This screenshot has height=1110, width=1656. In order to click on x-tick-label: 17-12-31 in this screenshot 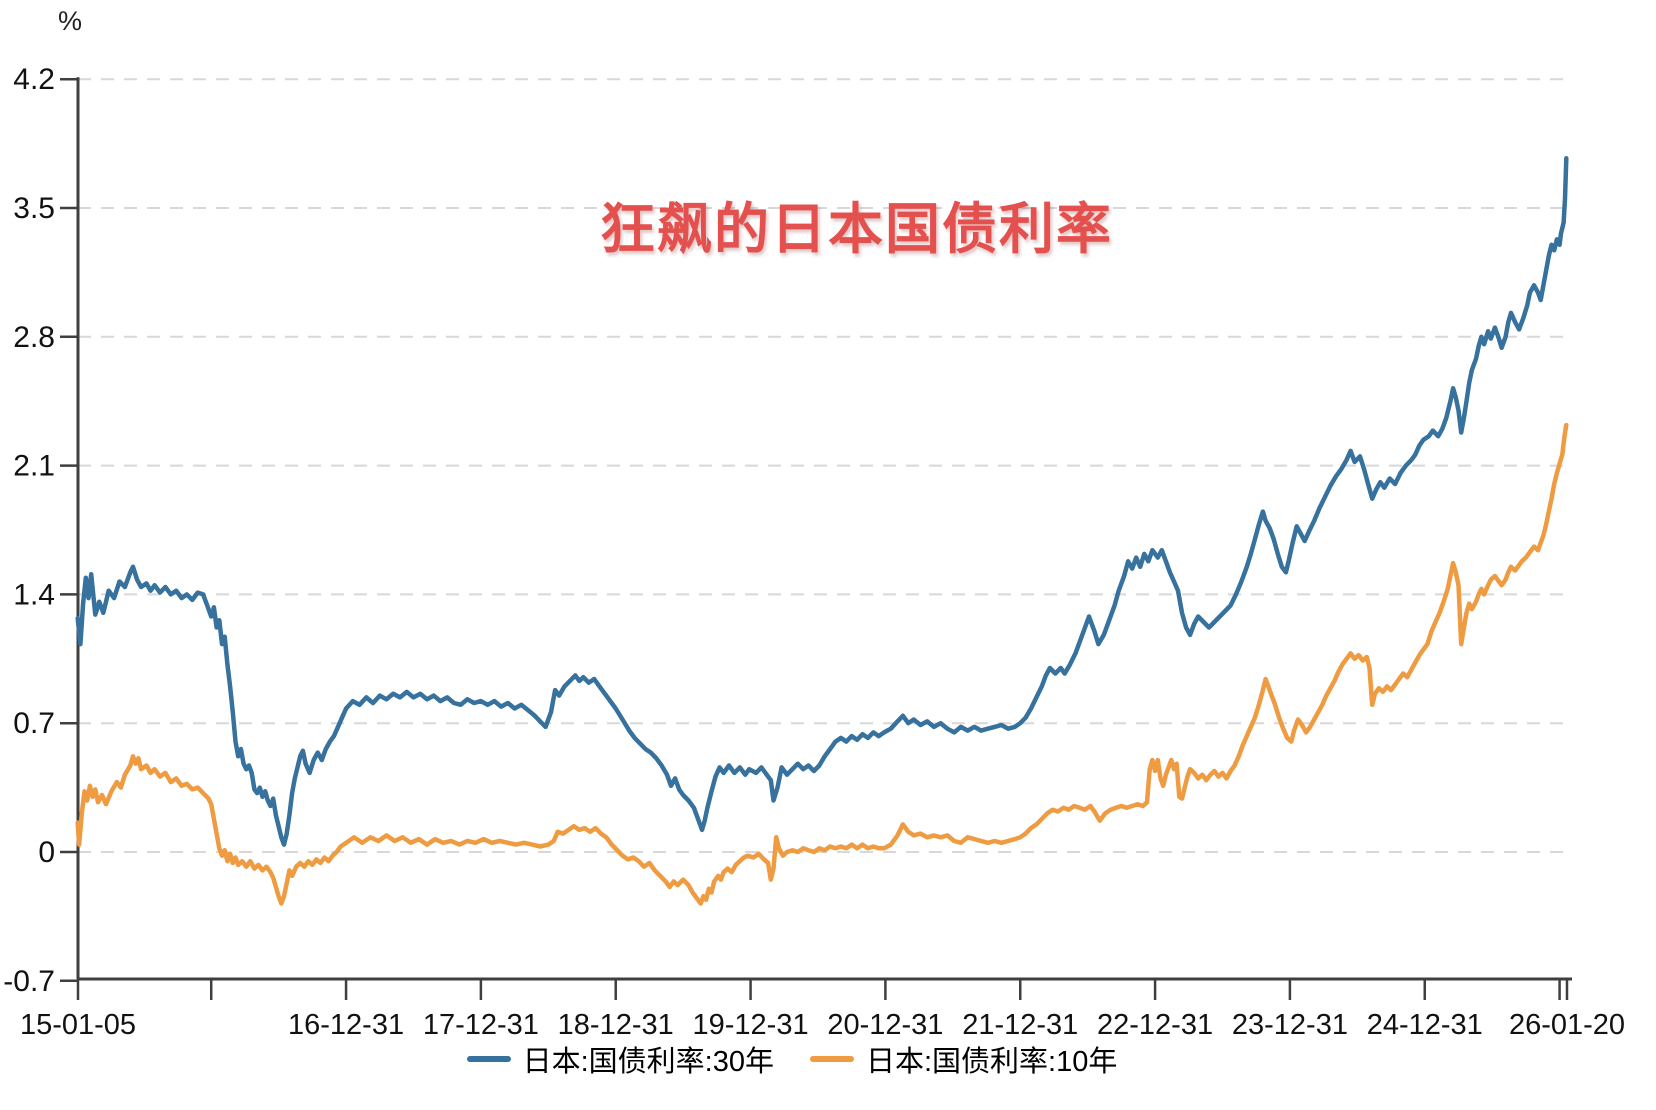, I will do `click(481, 1025)`.